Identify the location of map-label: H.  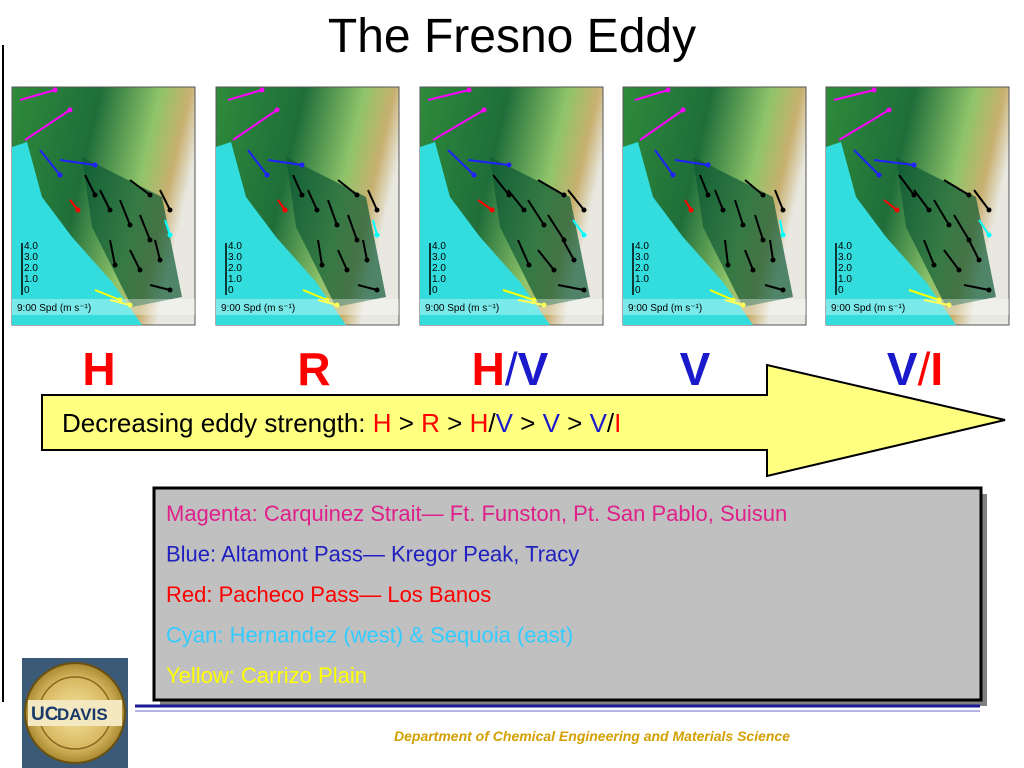
(98, 369).